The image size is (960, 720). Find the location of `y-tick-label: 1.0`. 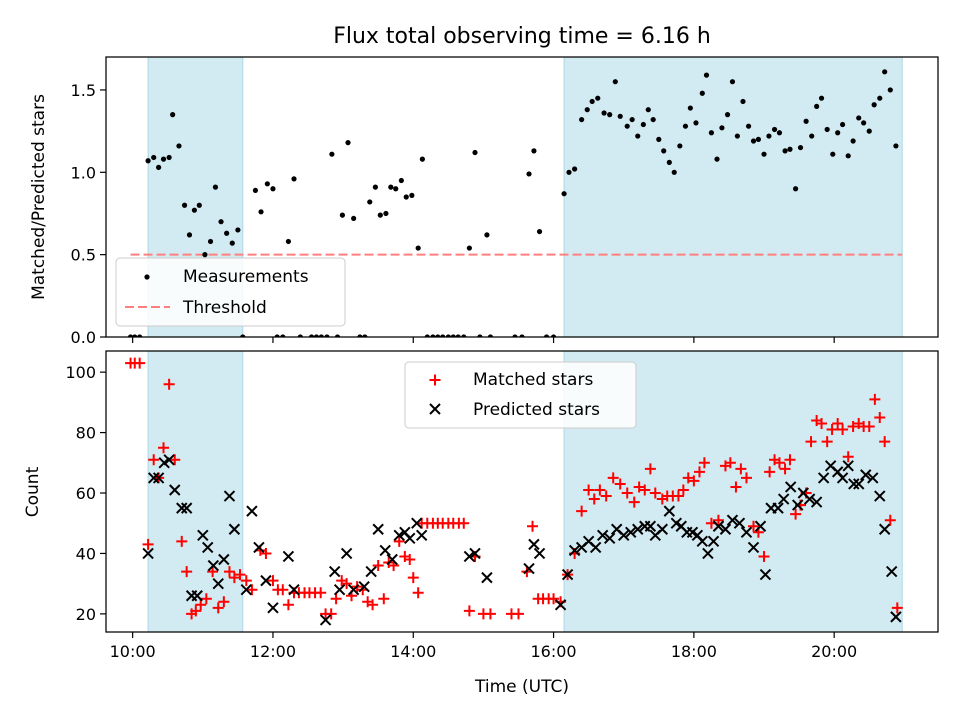

y-tick-label: 1.0 is located at coordinates (83, 172).